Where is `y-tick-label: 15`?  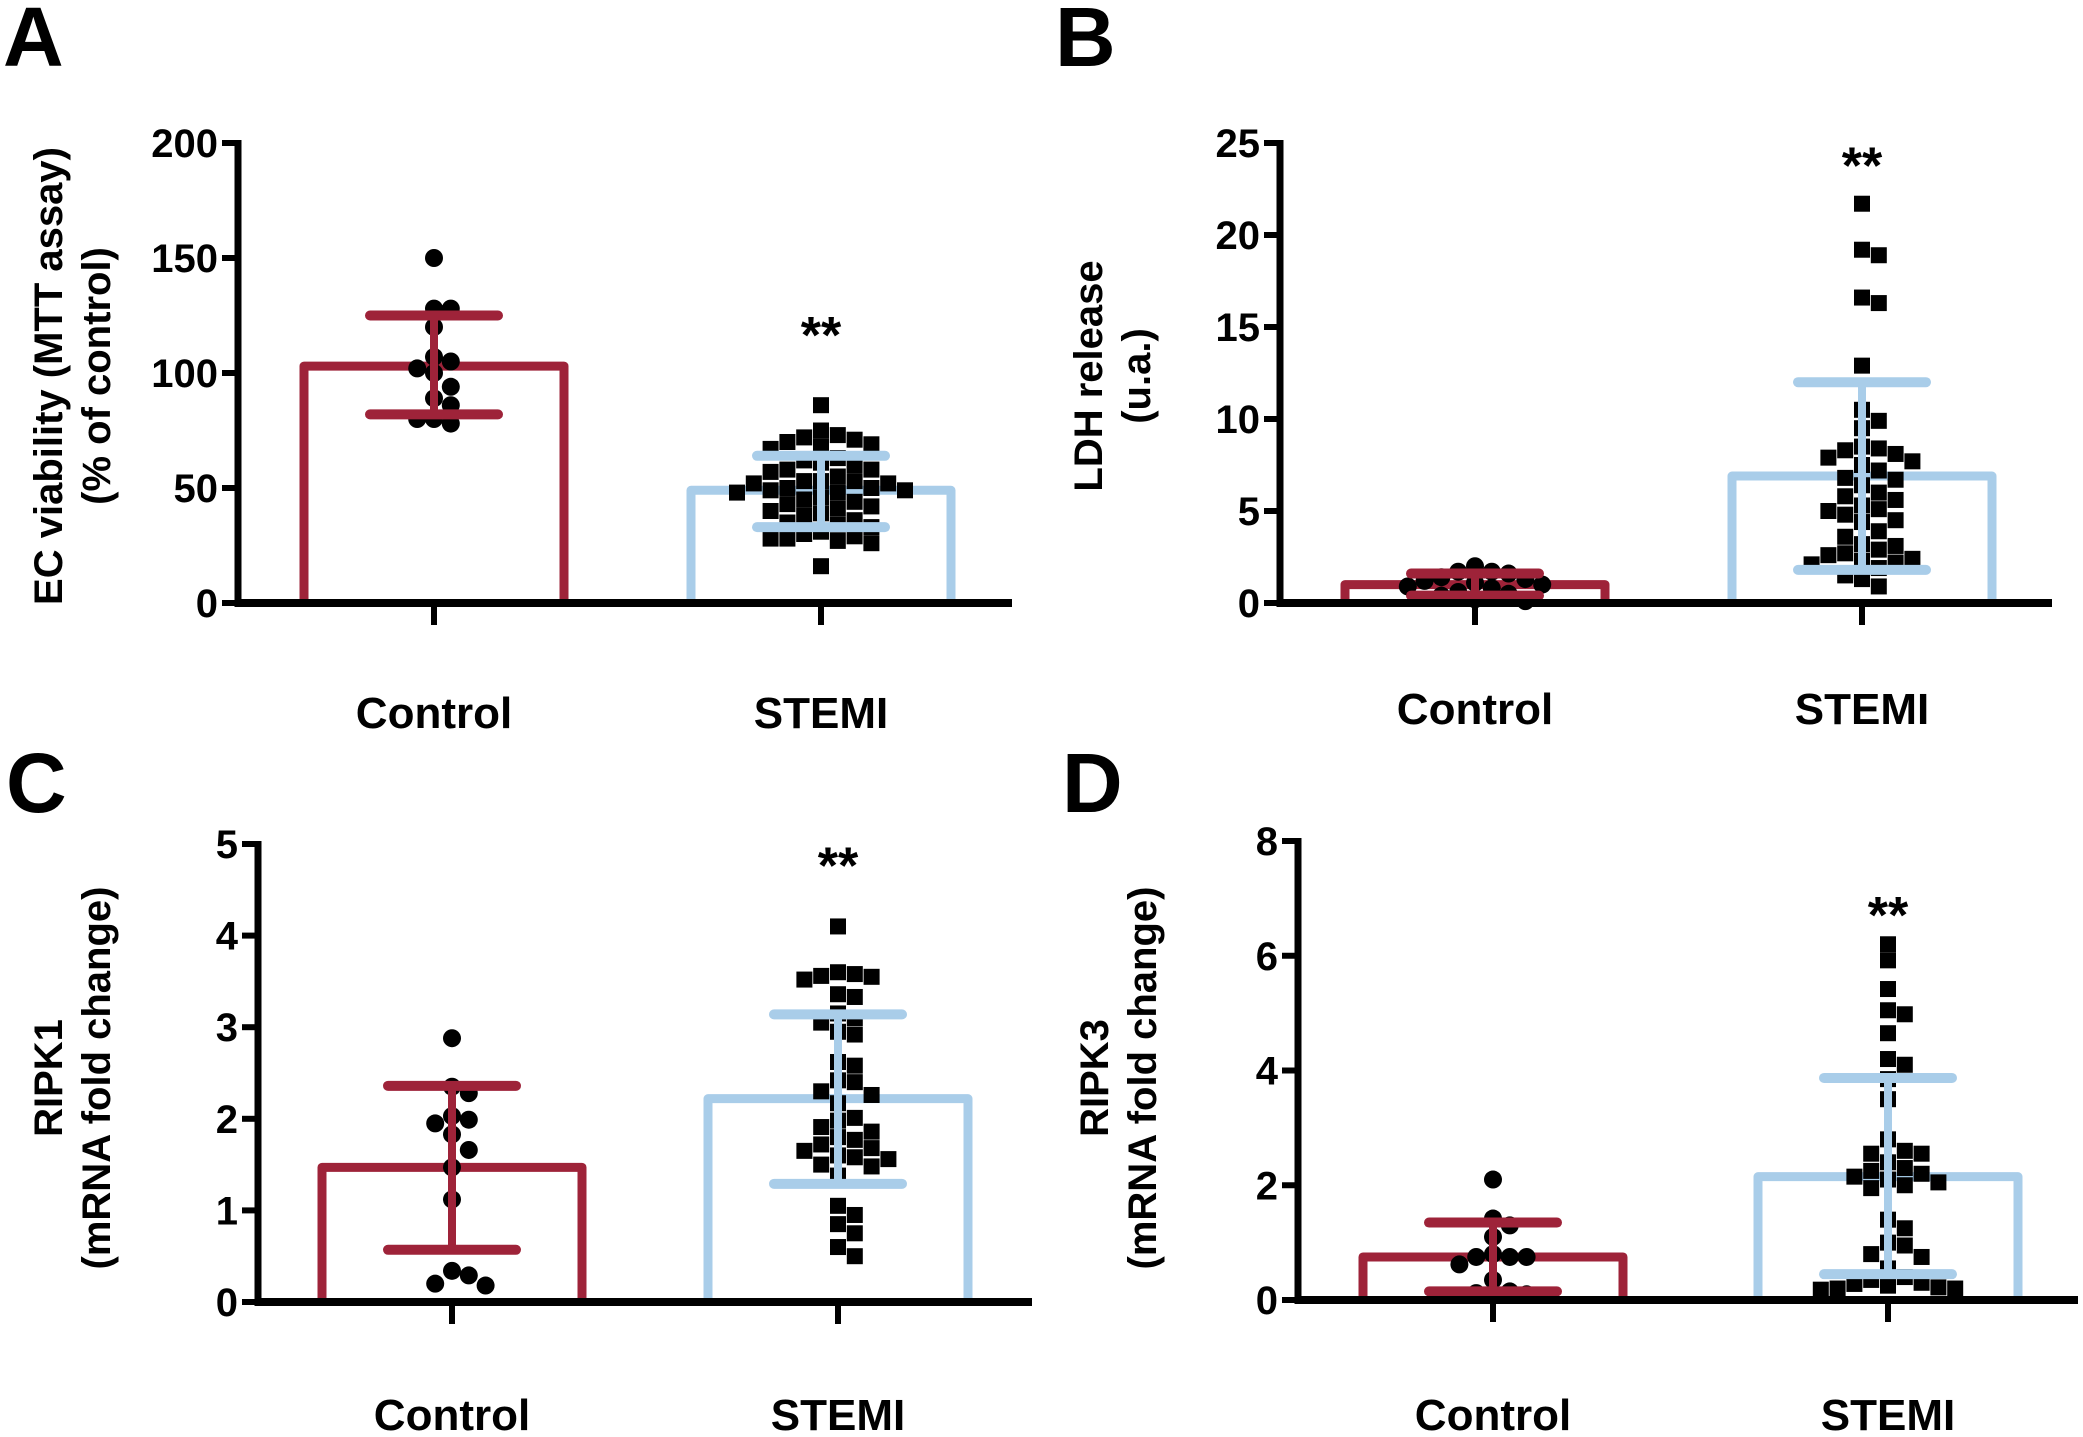 y-tick-label: 15 is located at coordinates (1238, 328).